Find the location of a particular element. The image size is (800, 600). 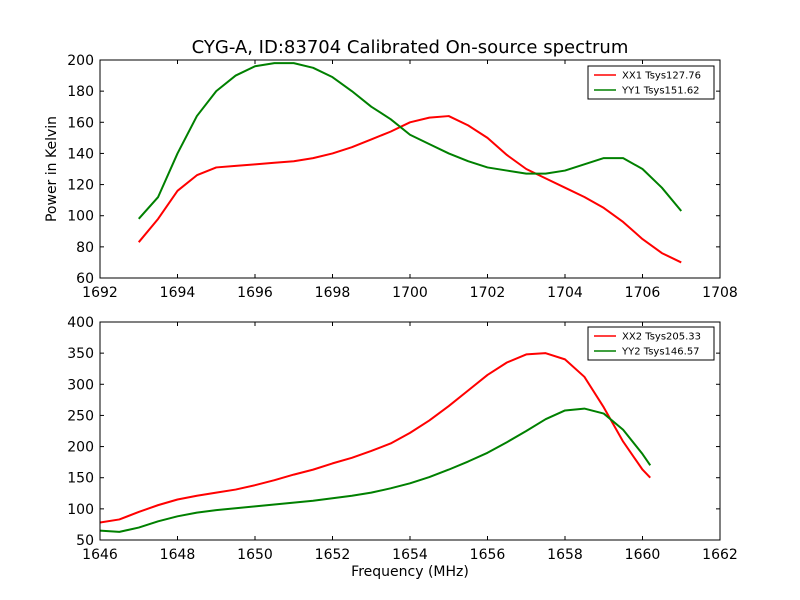

y-axis-label: Power in Kelvin is located at coordinates (52, 169).